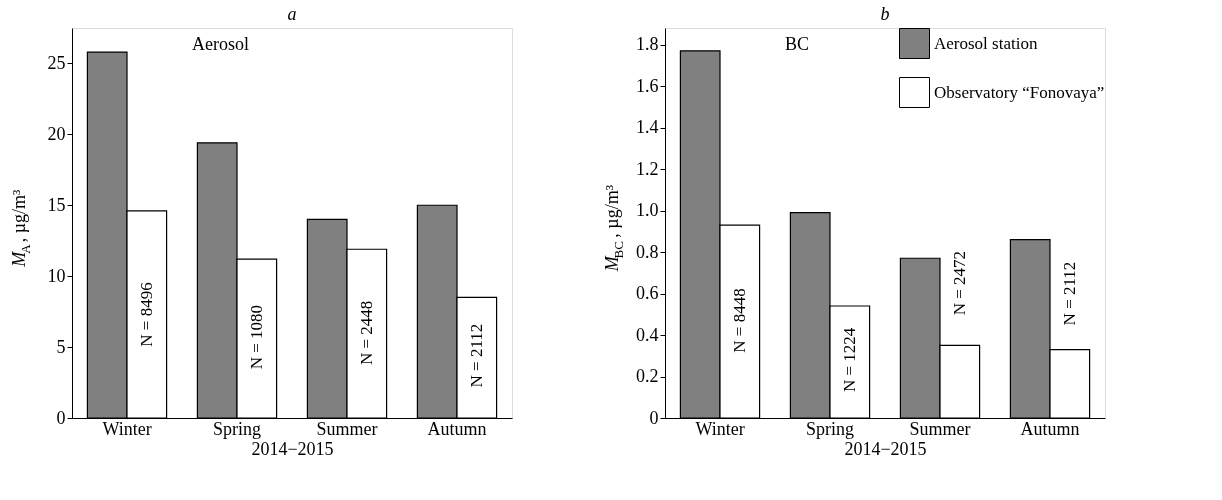 The height and width of the screenshot is (500, 1222). What do you see at coordinates (647, 251) in the screenshot?
I see `y-tick-label: 0.8` at bounding box center [647, 251].